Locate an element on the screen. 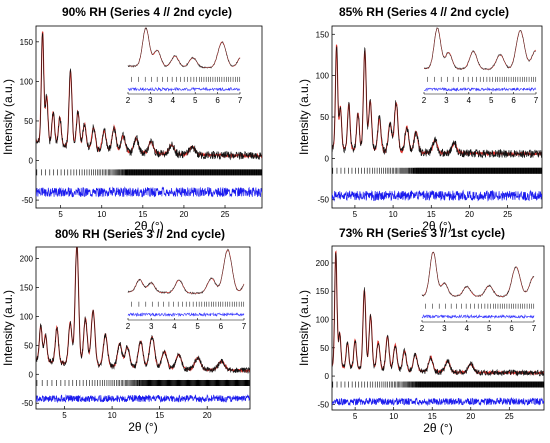  panel-title: 80% RH (Series 3 // 2nd cycle) is located at coordinates (140, 234).